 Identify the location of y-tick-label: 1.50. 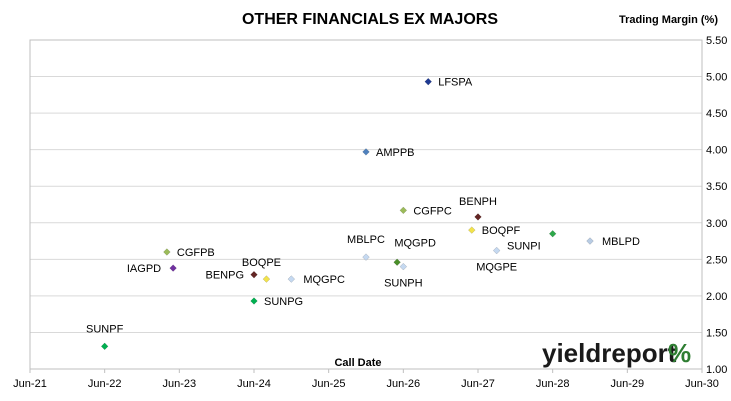
(716, 333).